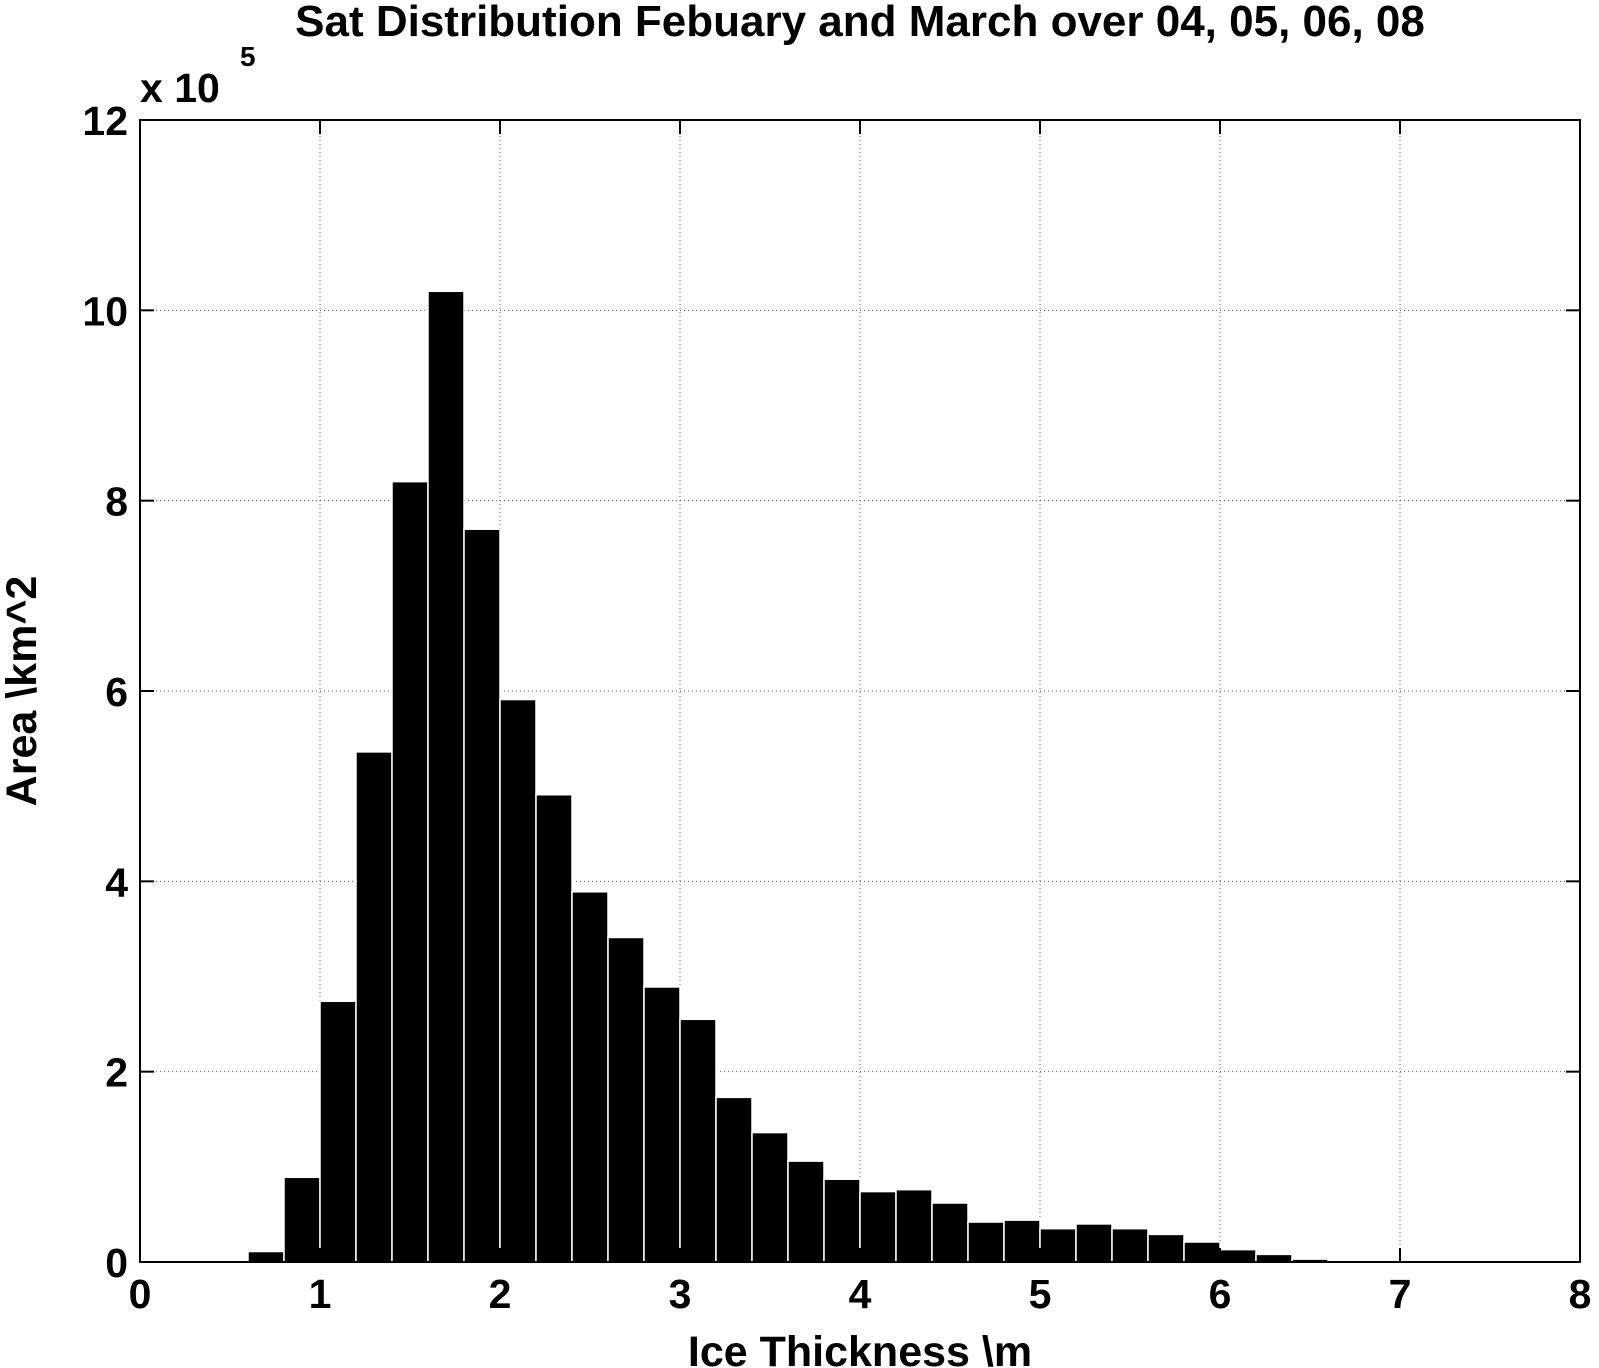 Image resolution: width=1599 pixels, height=1368 pixels. Describe the element at coordinates (248, 56) in the screenshot. I see `y-scale-exponent: 5` at that location.